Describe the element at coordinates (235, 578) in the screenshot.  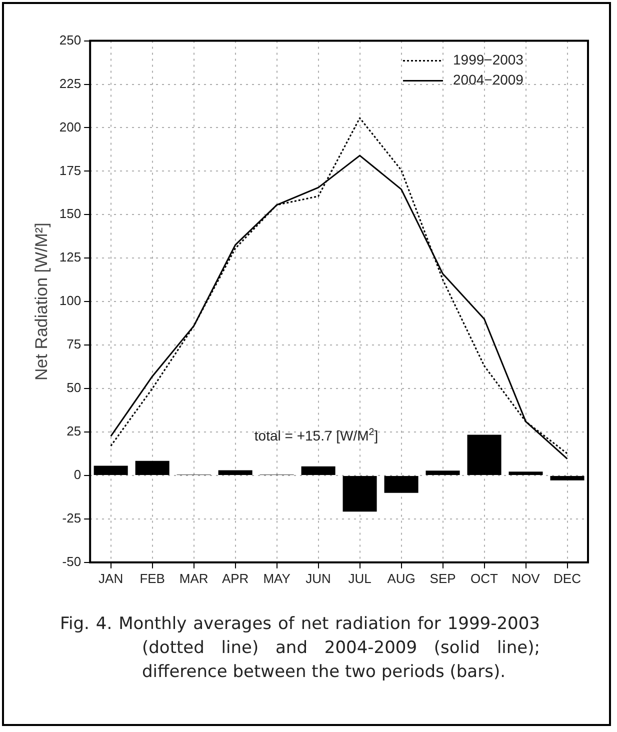
I see `x-tick-label: APR` at that location.